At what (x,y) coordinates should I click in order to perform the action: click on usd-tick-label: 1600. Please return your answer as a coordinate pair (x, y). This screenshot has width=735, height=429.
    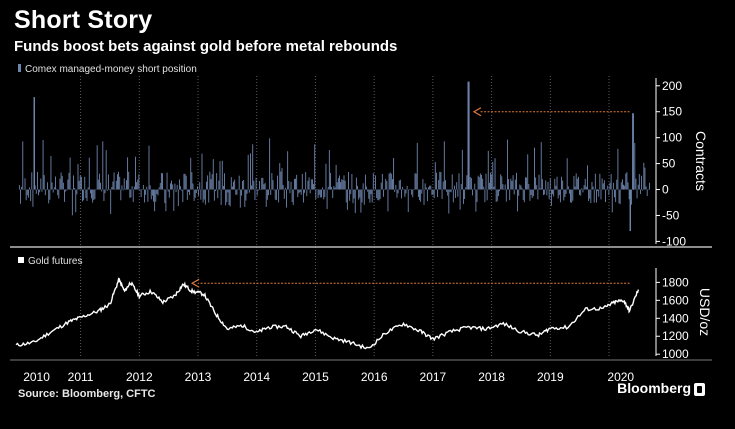
    Looking at the image, I should click on (675, 300).